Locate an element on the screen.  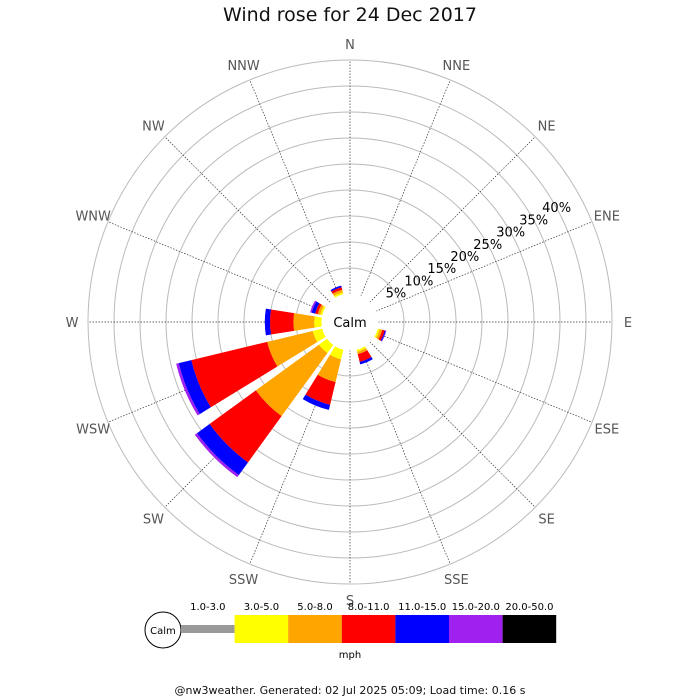
wind-petals is located at coordinates (281, 381).